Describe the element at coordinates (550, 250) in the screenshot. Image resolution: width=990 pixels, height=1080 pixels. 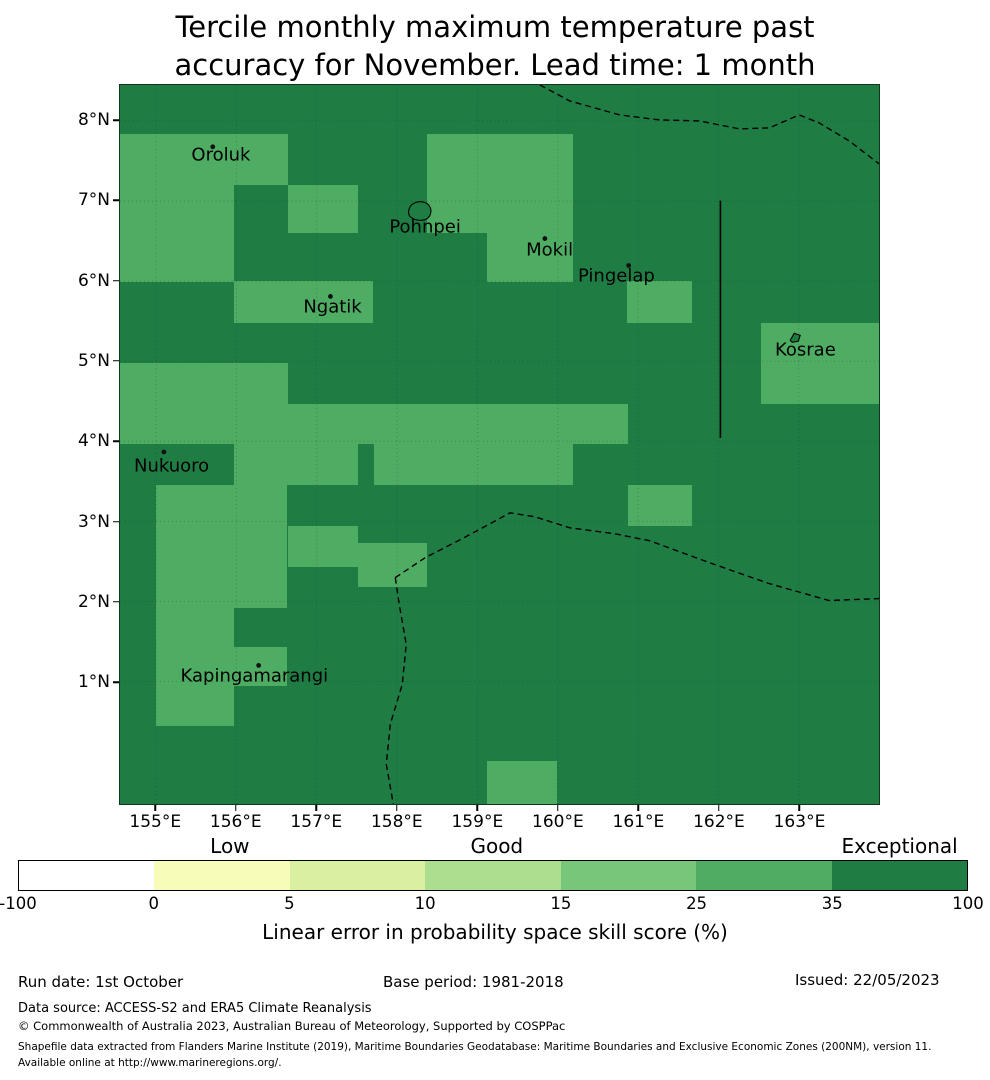
I see `place-label-mokil: Mokil` at that location.